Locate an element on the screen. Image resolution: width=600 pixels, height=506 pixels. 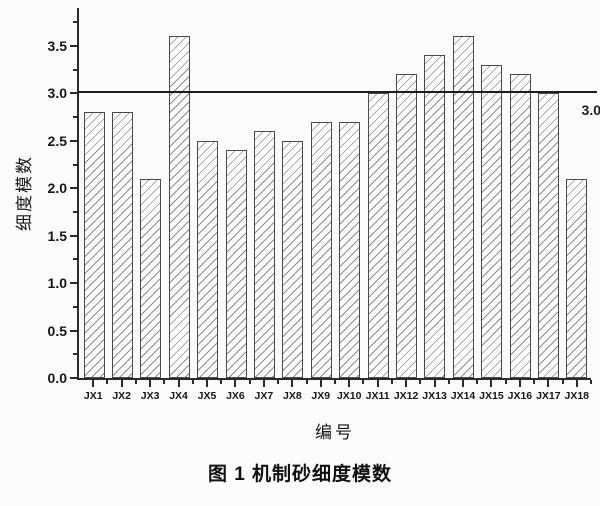
x-tick-label: JX18 is located at coordinates (577, 396).